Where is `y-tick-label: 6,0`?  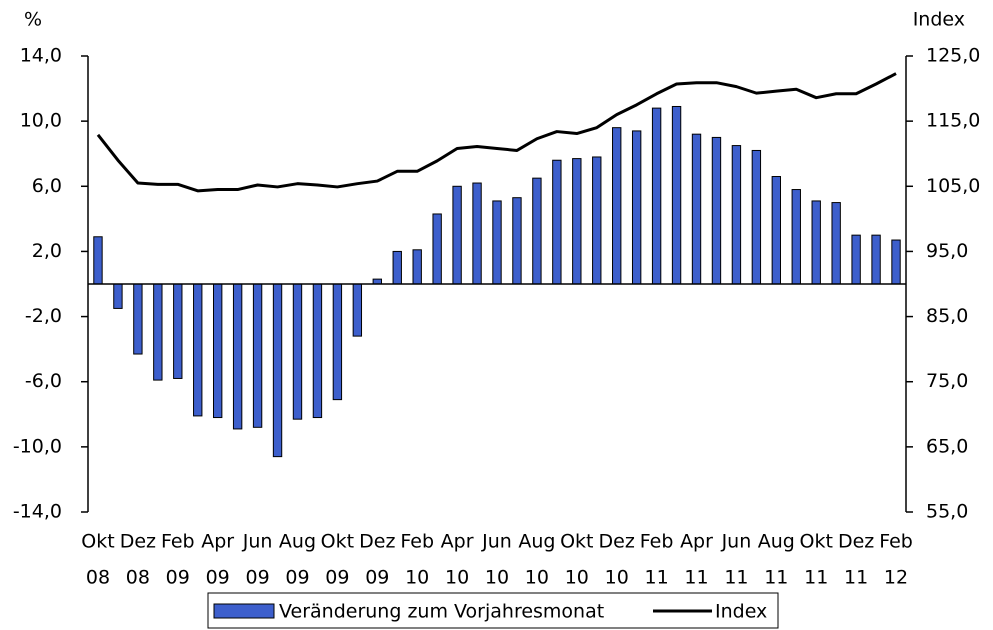 y-tick-label: 6,0 is located at coordinates (47, 186).